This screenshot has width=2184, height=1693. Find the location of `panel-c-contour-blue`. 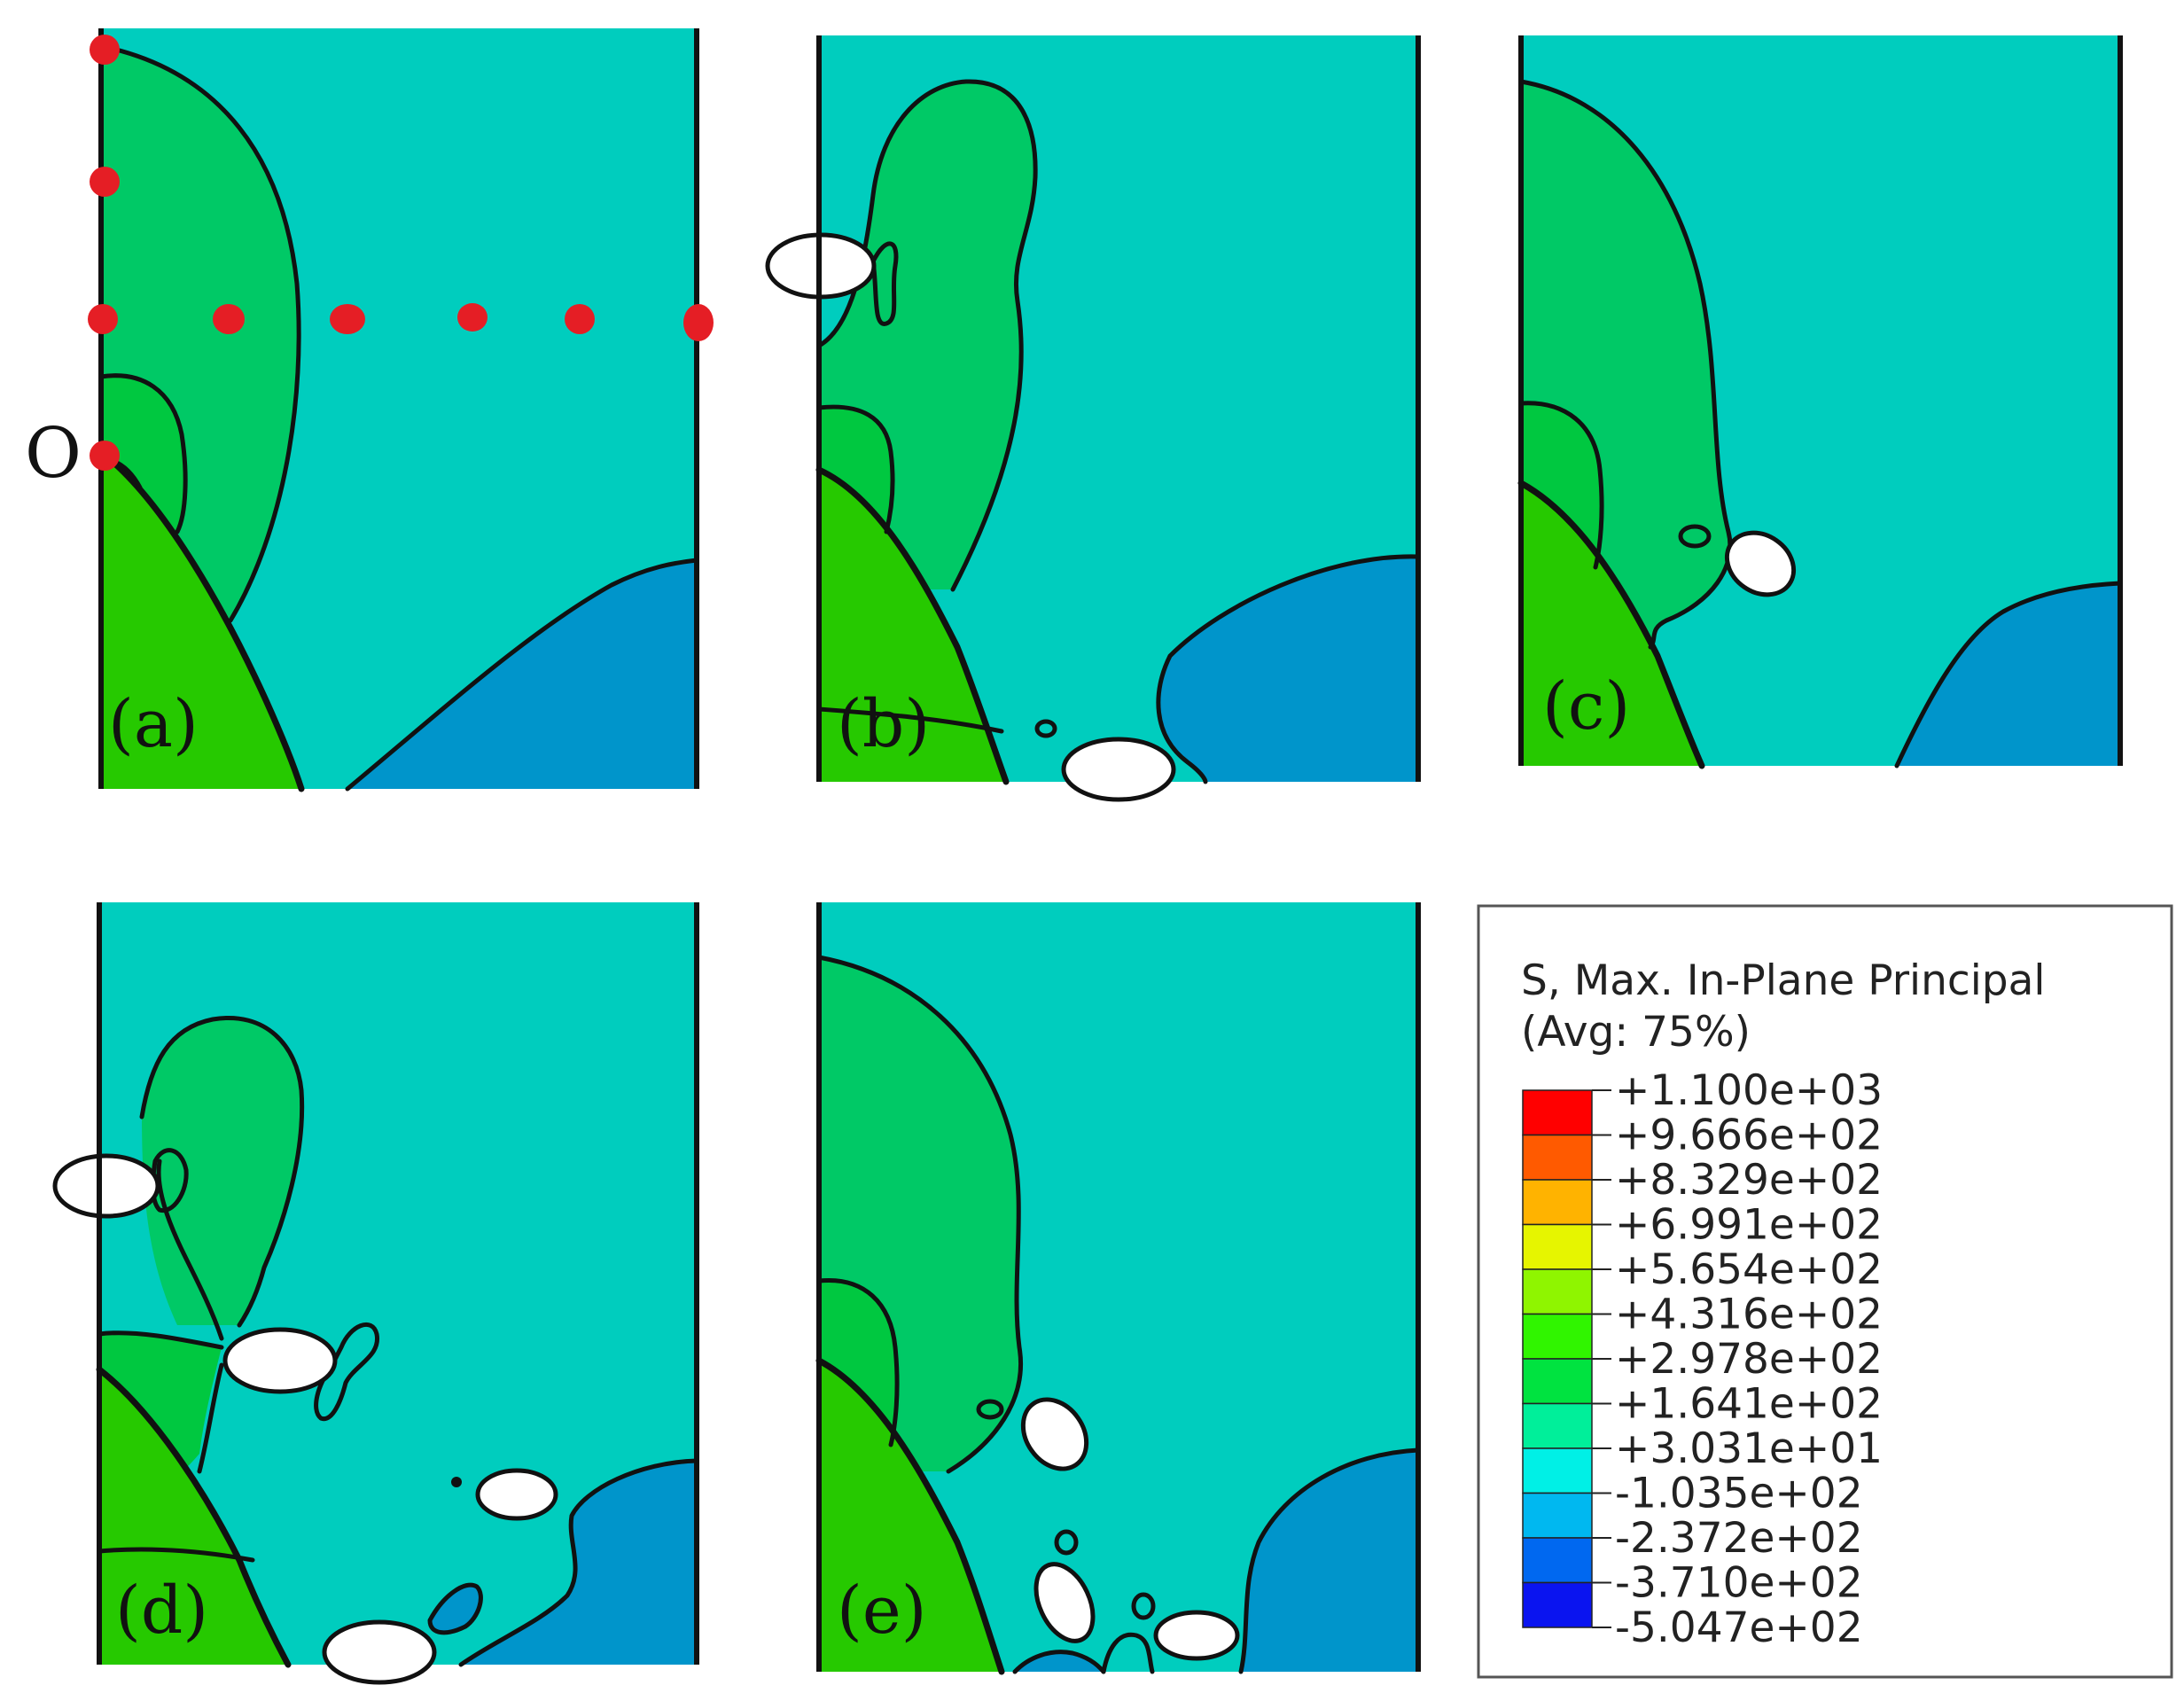

panel-c-contour-blue is located at coordinates (2008, 674).